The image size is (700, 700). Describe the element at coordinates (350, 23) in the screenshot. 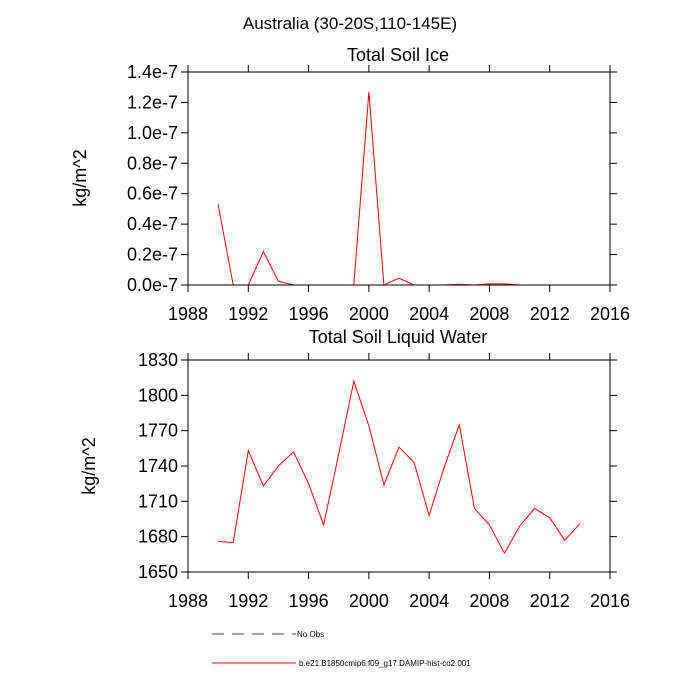

I see `figure-title: Australia (30-20S,110-145E)` at that location.